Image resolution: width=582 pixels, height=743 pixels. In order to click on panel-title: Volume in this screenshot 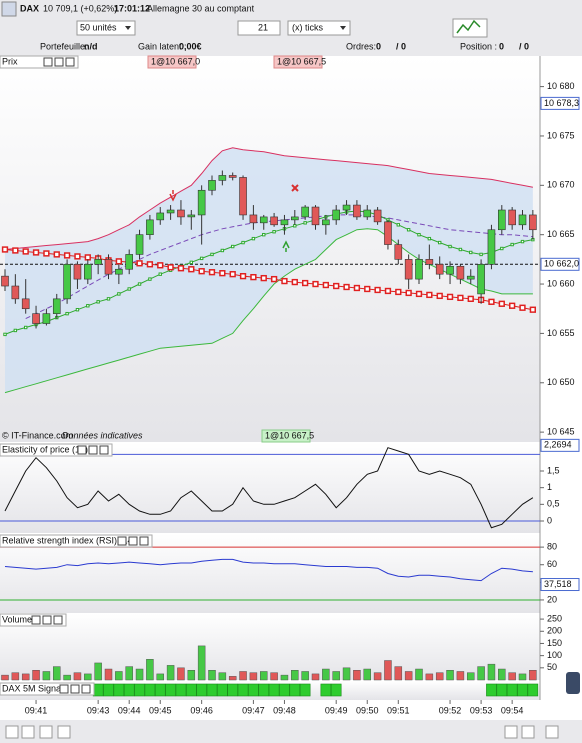, I will do `click(17, 619)`.